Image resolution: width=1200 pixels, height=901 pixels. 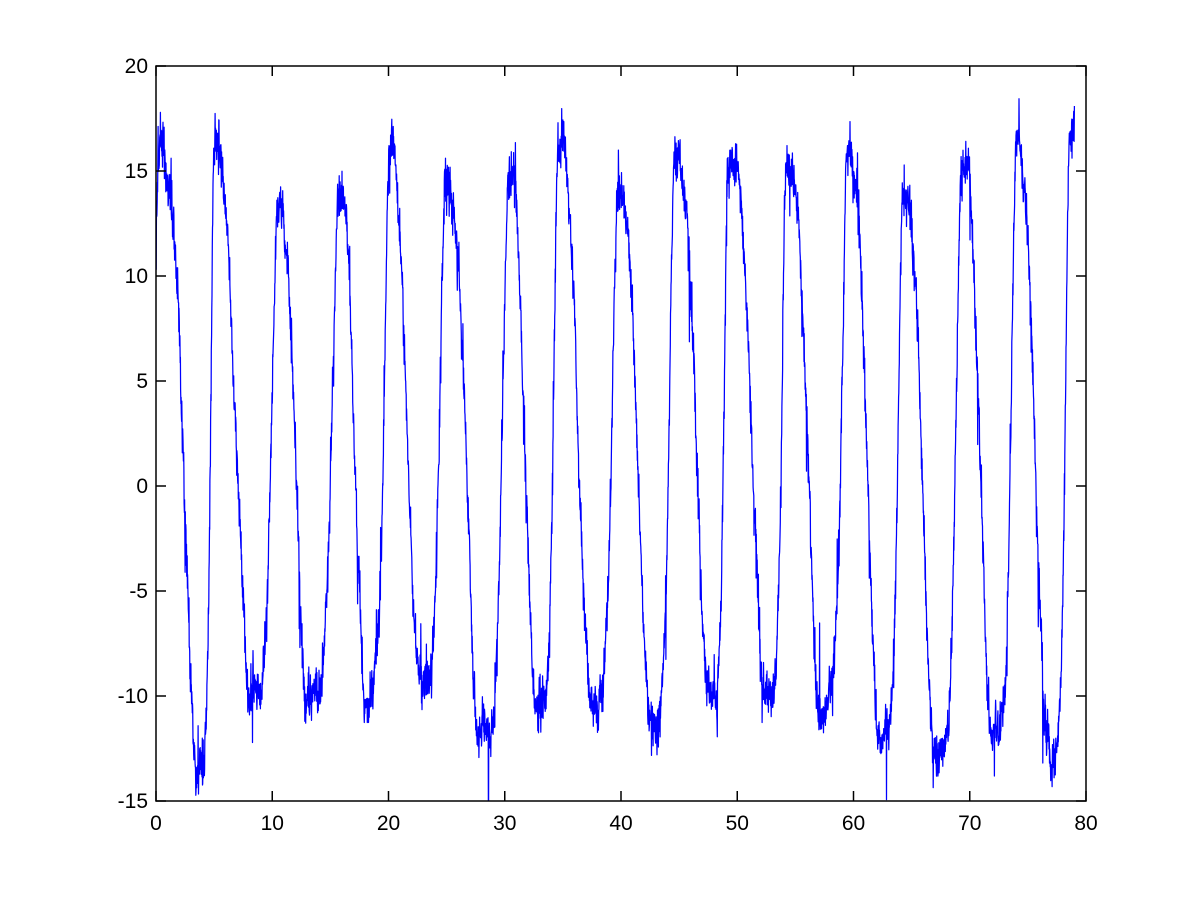 What do you see at coordinates (504, 823) in the screenshot?
I see `x-tick-label: 30` at bounding box center [504, 823].